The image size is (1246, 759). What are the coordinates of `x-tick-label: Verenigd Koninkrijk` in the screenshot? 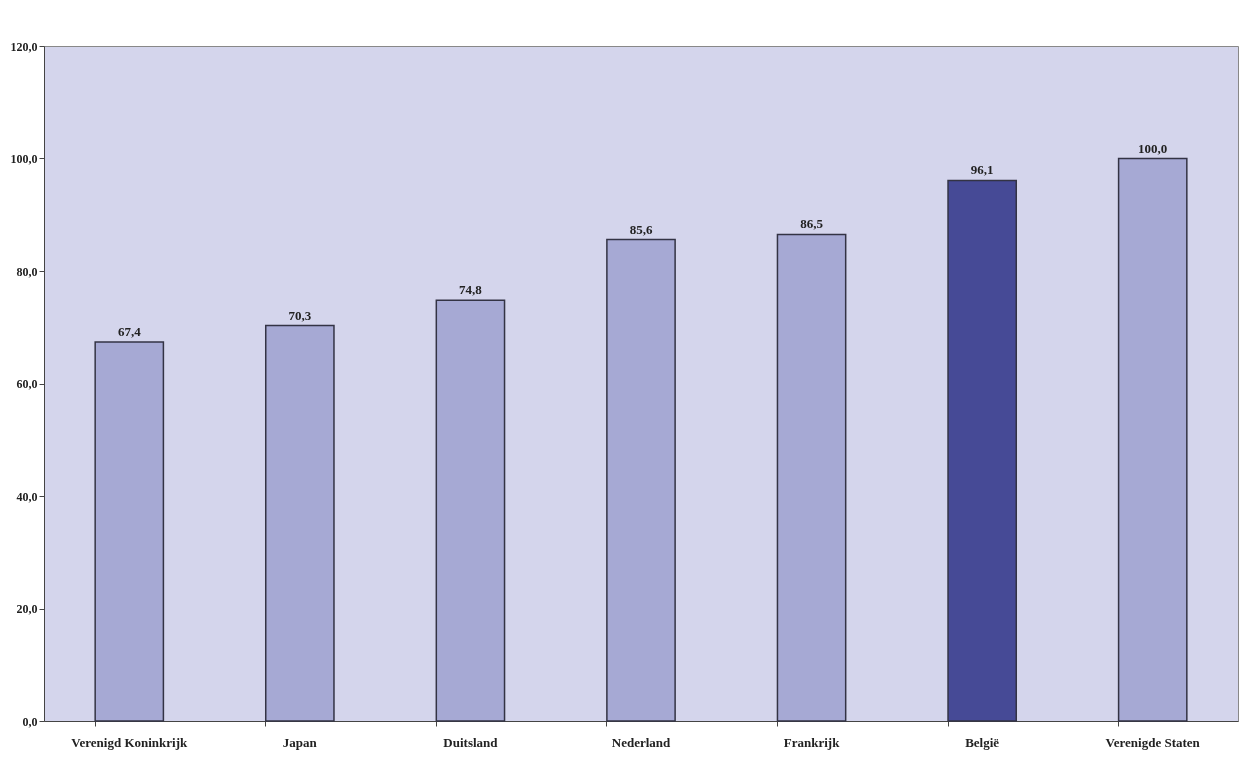 It's located at (130, 742).